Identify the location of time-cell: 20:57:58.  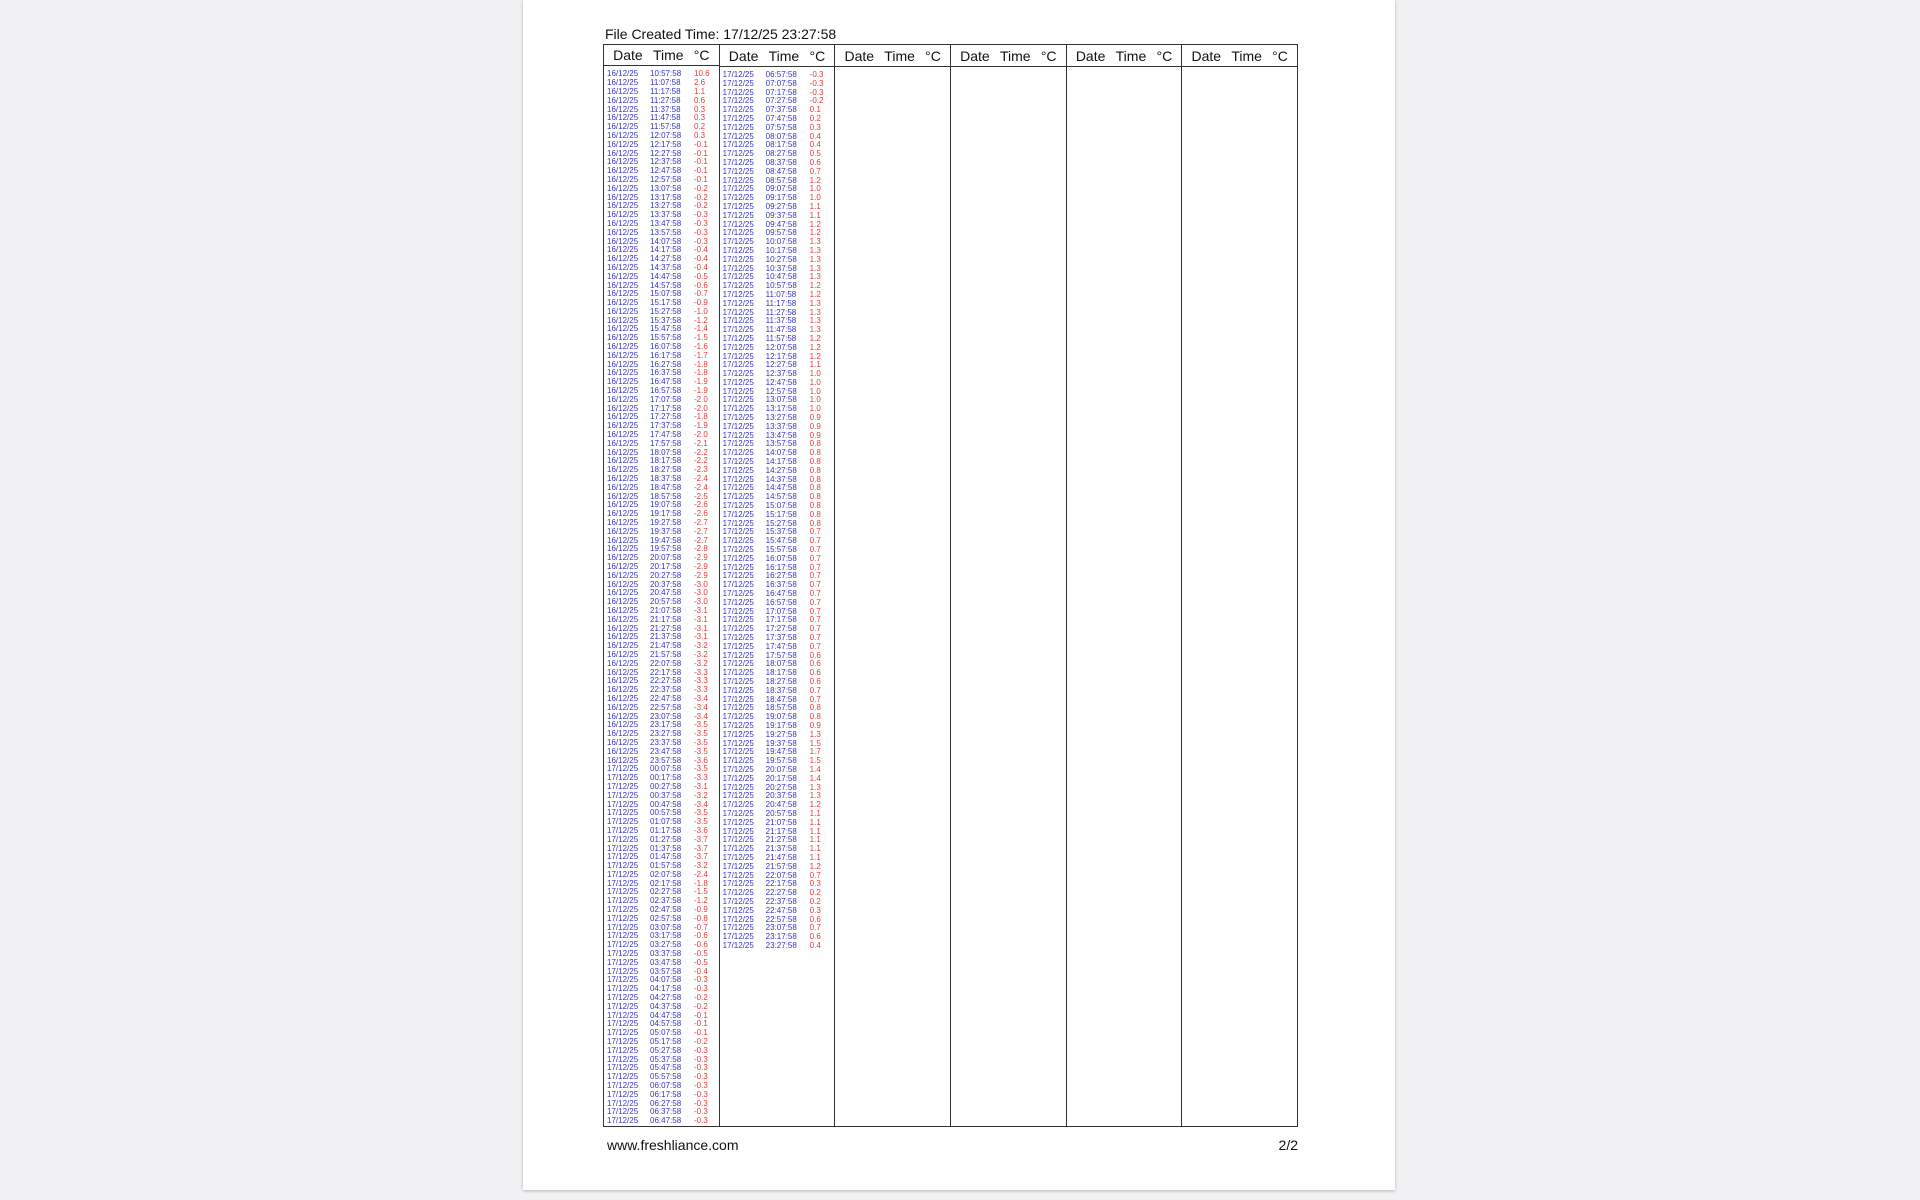
(781, 813).